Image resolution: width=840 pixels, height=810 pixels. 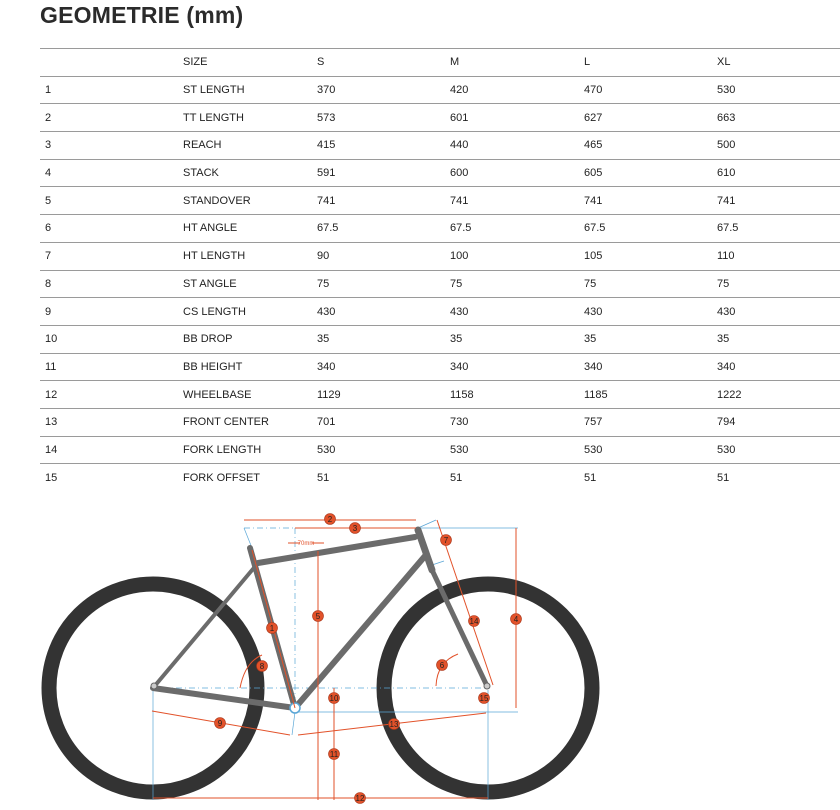 I want to click on table-cell: WHEELBASE, so click(x=245, y=394).